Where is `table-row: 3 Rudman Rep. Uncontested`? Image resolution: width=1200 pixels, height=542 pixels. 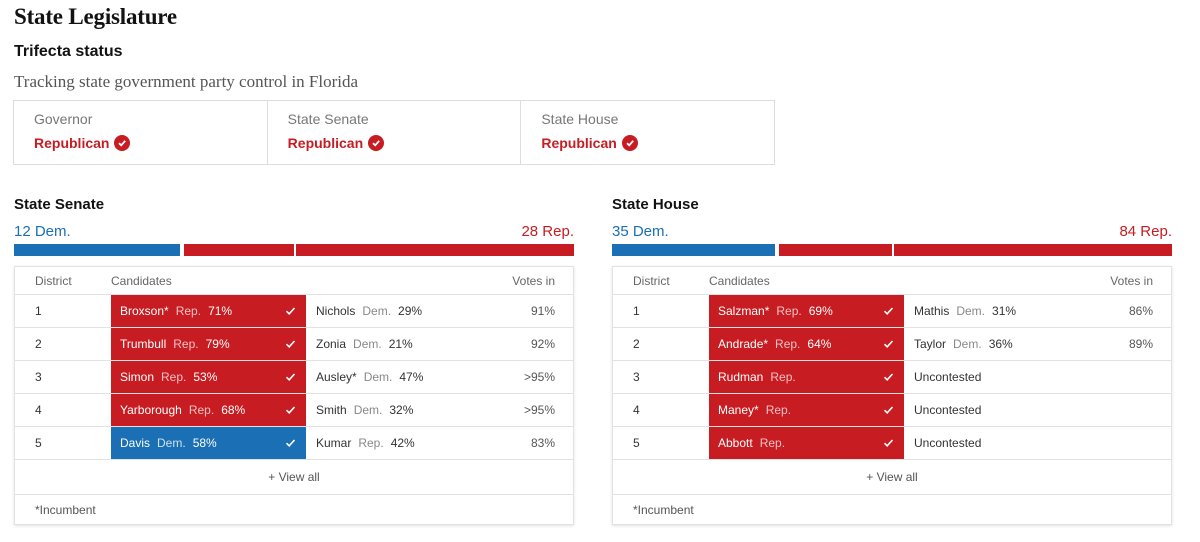 table-row: 3 Rudman Rep. Uncontested is located at coordinates (892, 377).